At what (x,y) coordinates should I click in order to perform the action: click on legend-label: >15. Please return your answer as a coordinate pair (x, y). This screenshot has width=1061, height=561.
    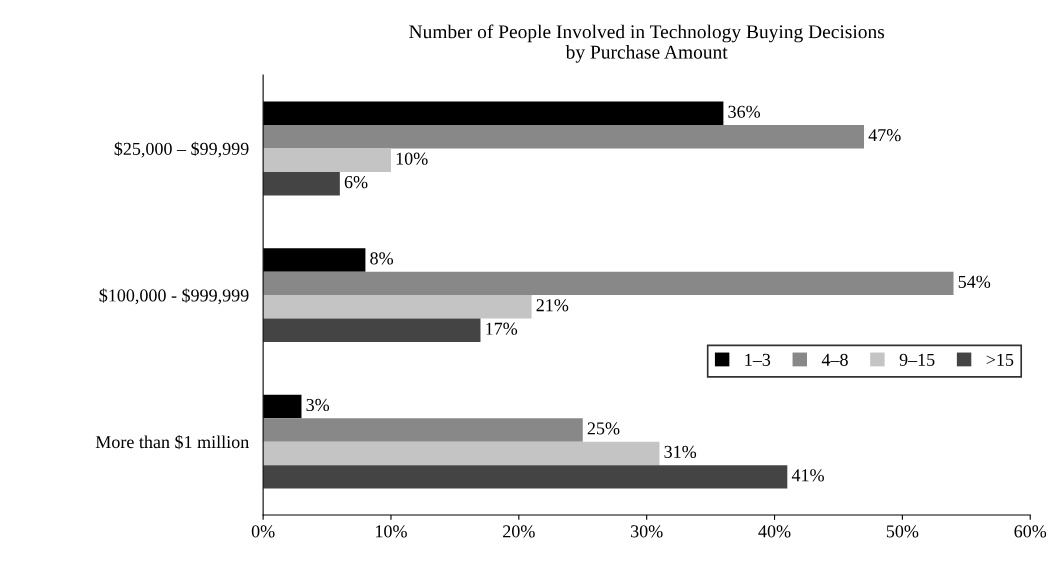
    Looking at the image, I should click on (1000, 359).